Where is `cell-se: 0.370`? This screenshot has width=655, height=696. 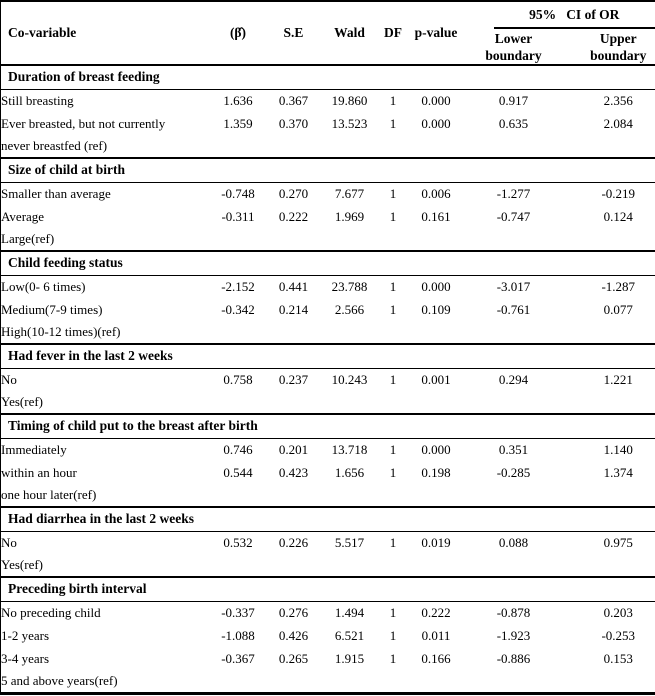
cell-se: 0.370 is located at coordinates (293, 123).